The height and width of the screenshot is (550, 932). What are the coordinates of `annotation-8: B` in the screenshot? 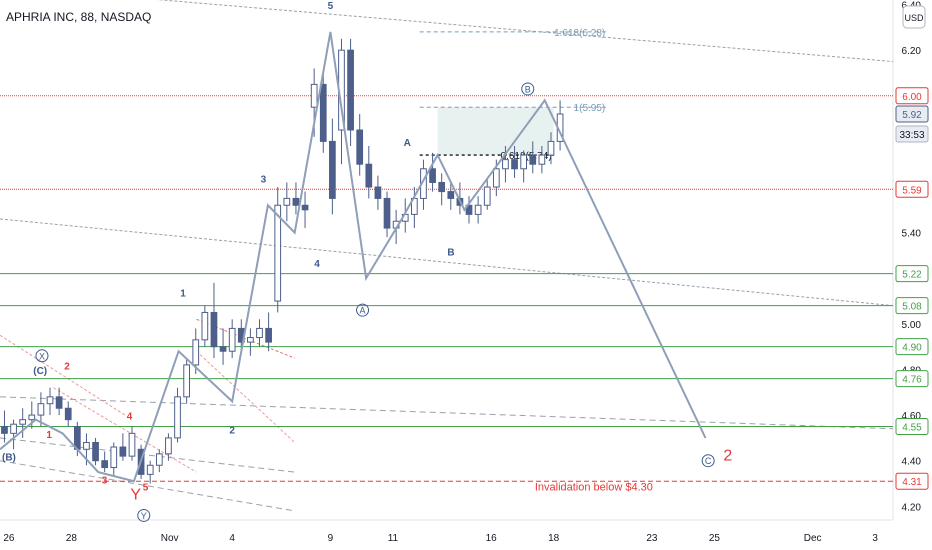 It's located at (450, 252).